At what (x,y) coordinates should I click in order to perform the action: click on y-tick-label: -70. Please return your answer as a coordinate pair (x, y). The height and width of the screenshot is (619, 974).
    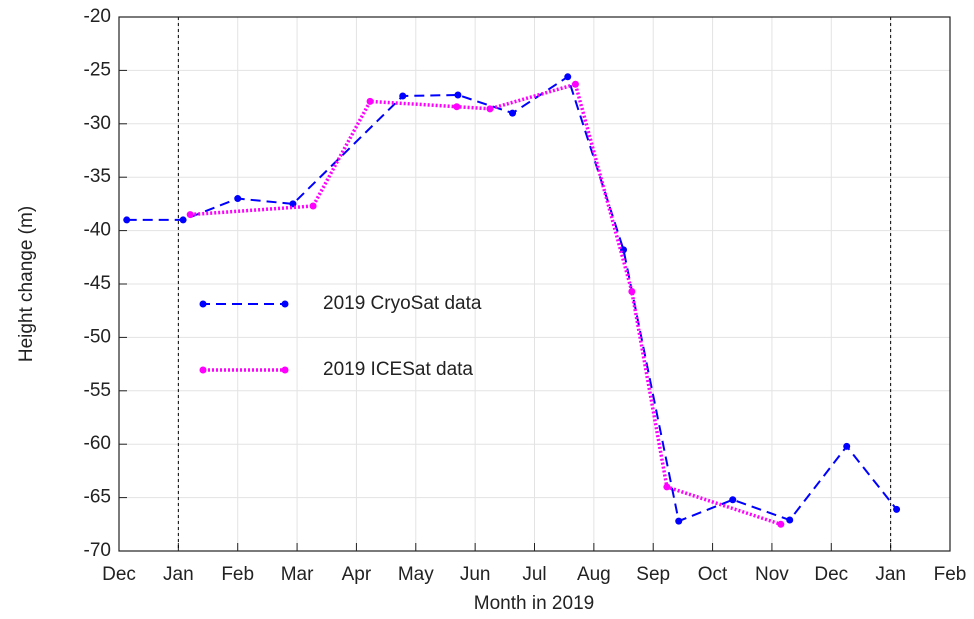
    Looking at the image, I should click on (97, 550).